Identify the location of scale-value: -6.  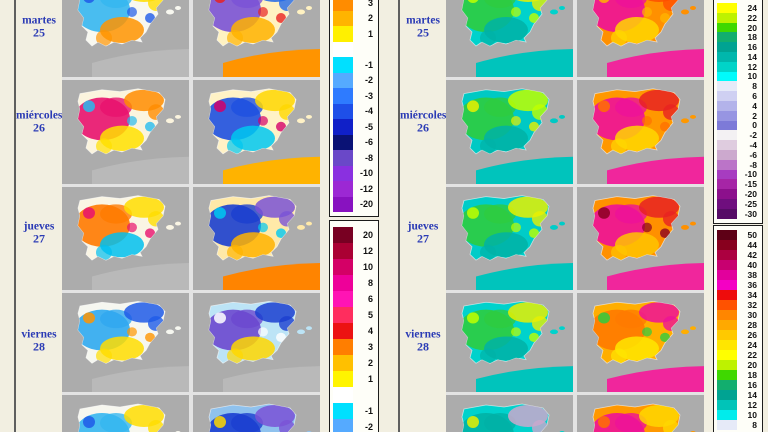
(753, 154).